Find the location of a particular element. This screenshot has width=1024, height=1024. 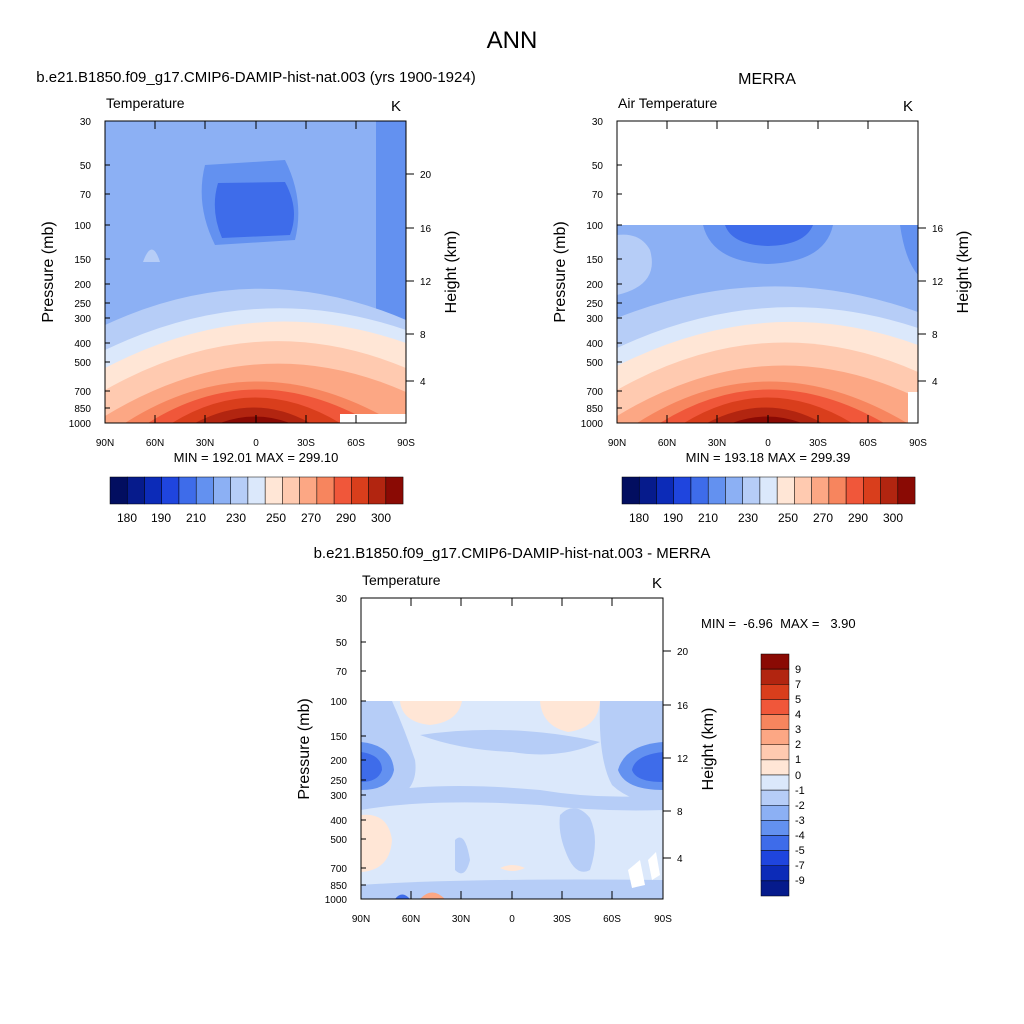

y-tick: 150 is located at coordinates (92, 260).